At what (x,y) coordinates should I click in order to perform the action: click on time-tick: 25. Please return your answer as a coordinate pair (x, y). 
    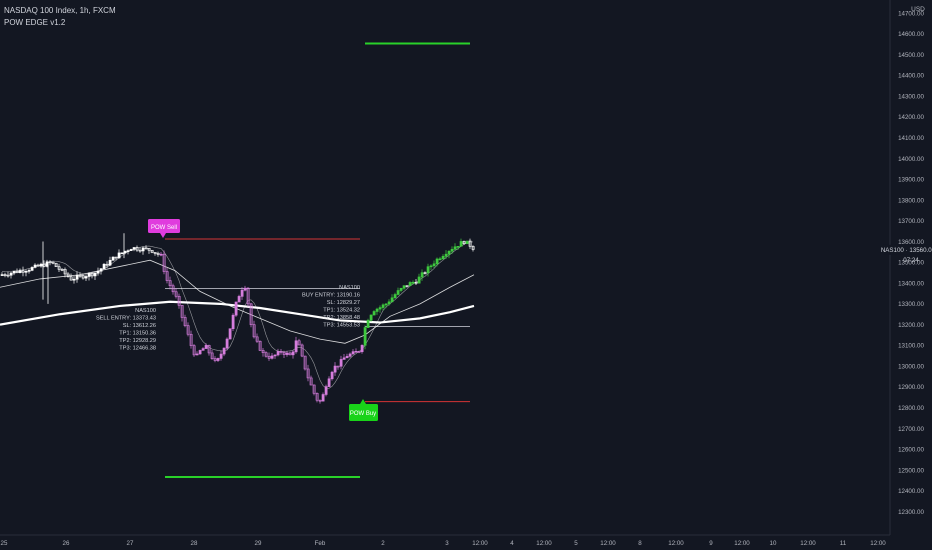
    Looking at the image, I should click on (4, 543).